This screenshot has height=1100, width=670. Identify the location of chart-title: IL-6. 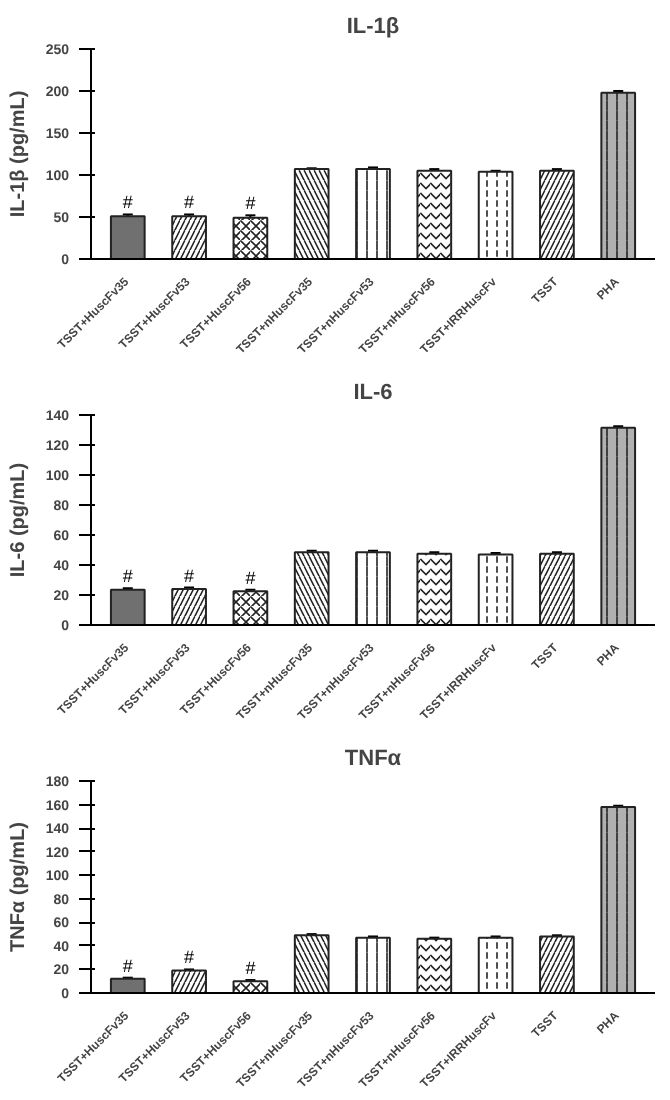
(373, 393).